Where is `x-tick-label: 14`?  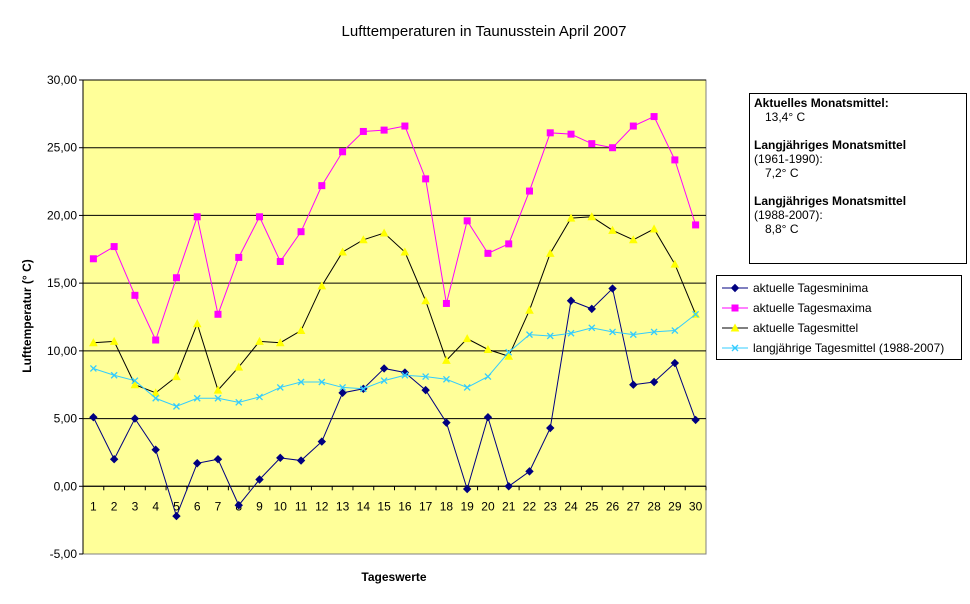
x-tick-label: 14 is located at coordinates (364, 506).